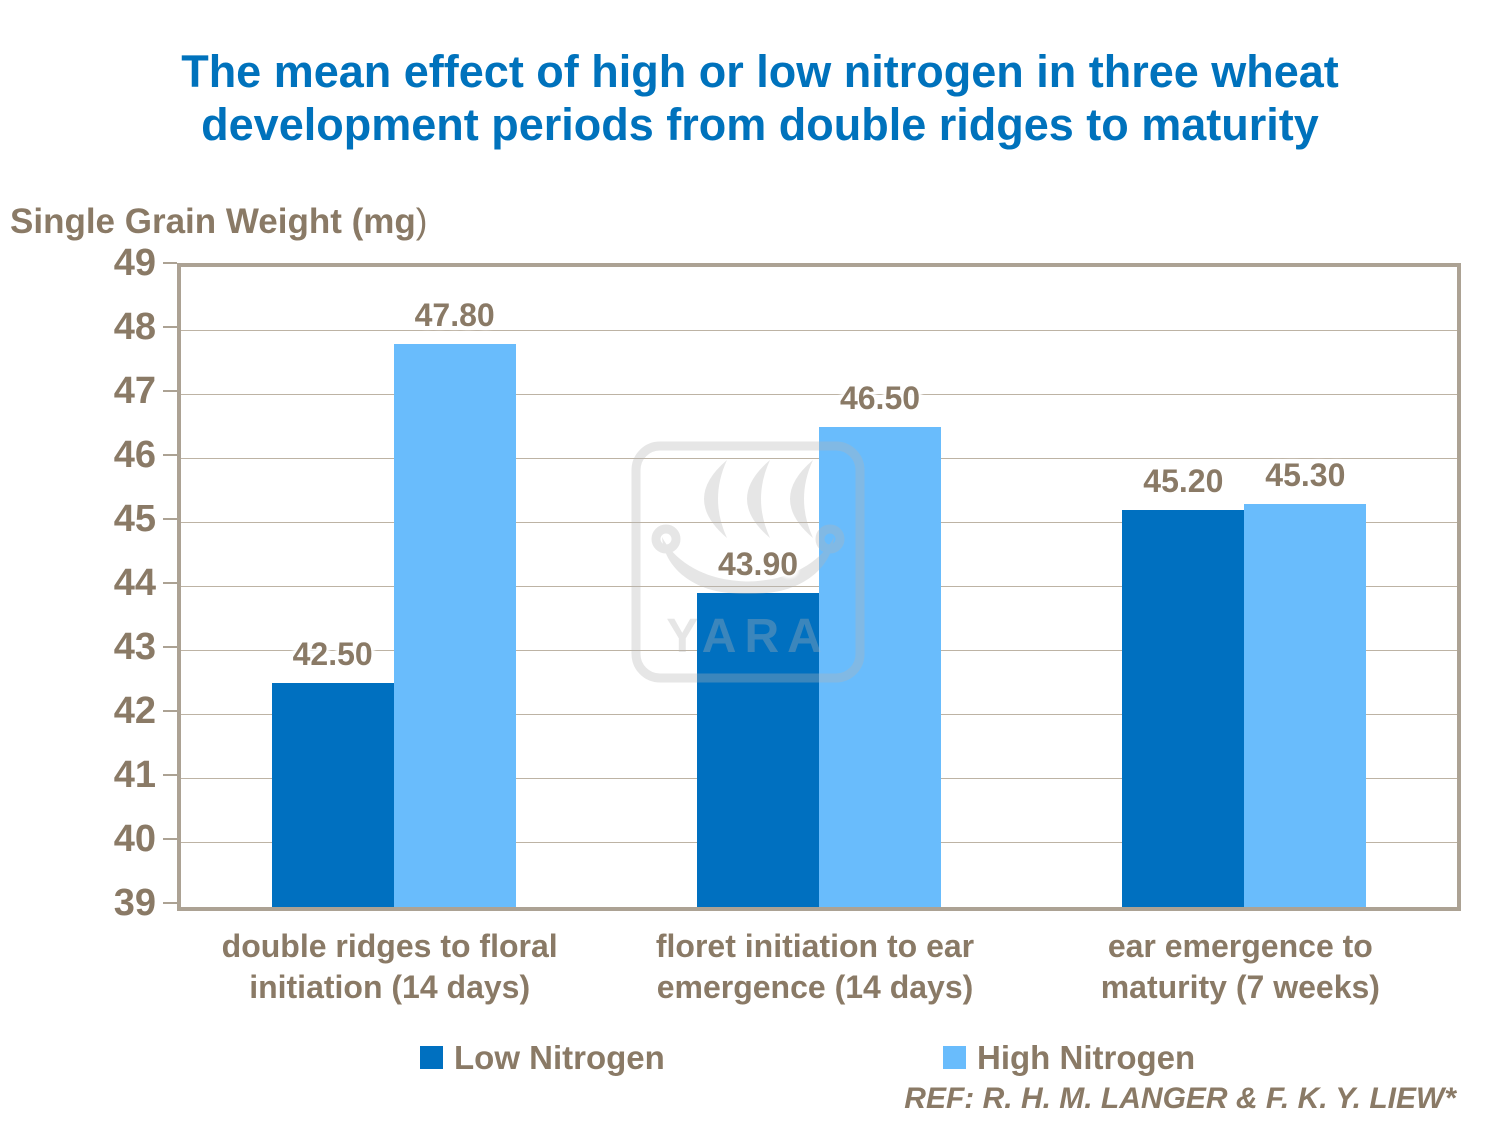  I want to click on y-tick-label: 40, so click(134, 839).